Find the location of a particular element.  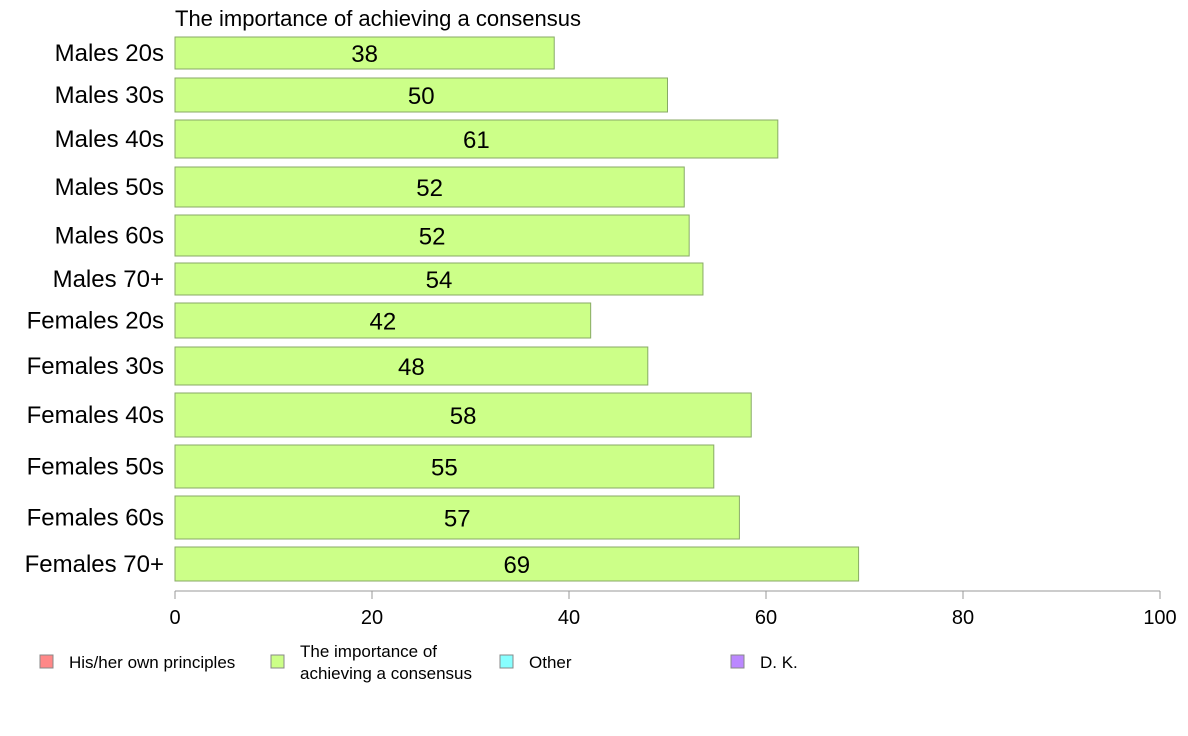

data-label: 55 is located at coordinates (444, 468).